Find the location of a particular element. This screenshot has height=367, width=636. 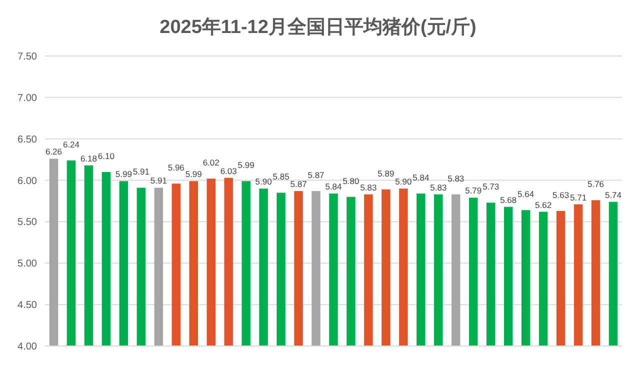

data-label: 5.71 is located at coordinates (578, 197).